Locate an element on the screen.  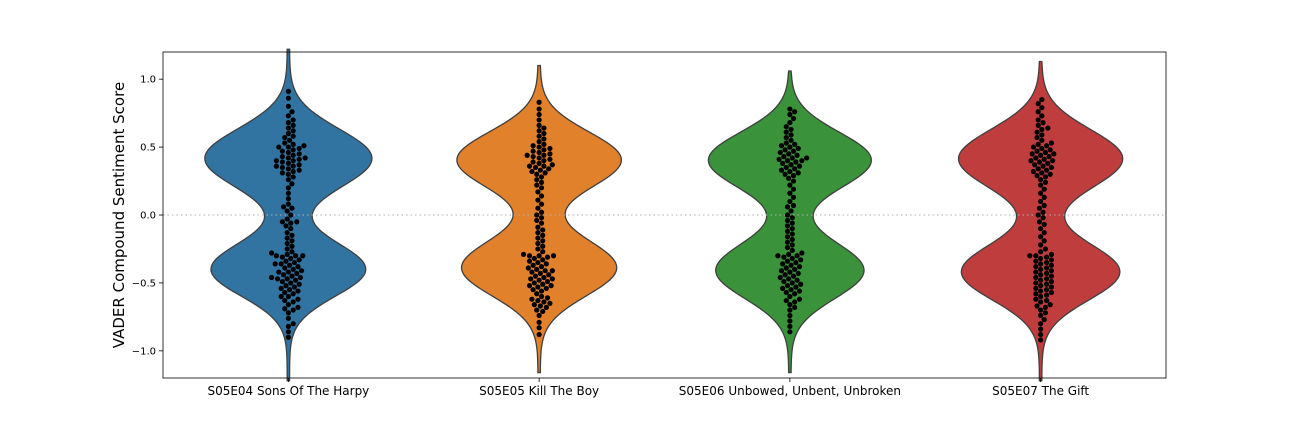
y-axis-title: VADER Compound Sentiment Score is located at coordinates (119, 215).